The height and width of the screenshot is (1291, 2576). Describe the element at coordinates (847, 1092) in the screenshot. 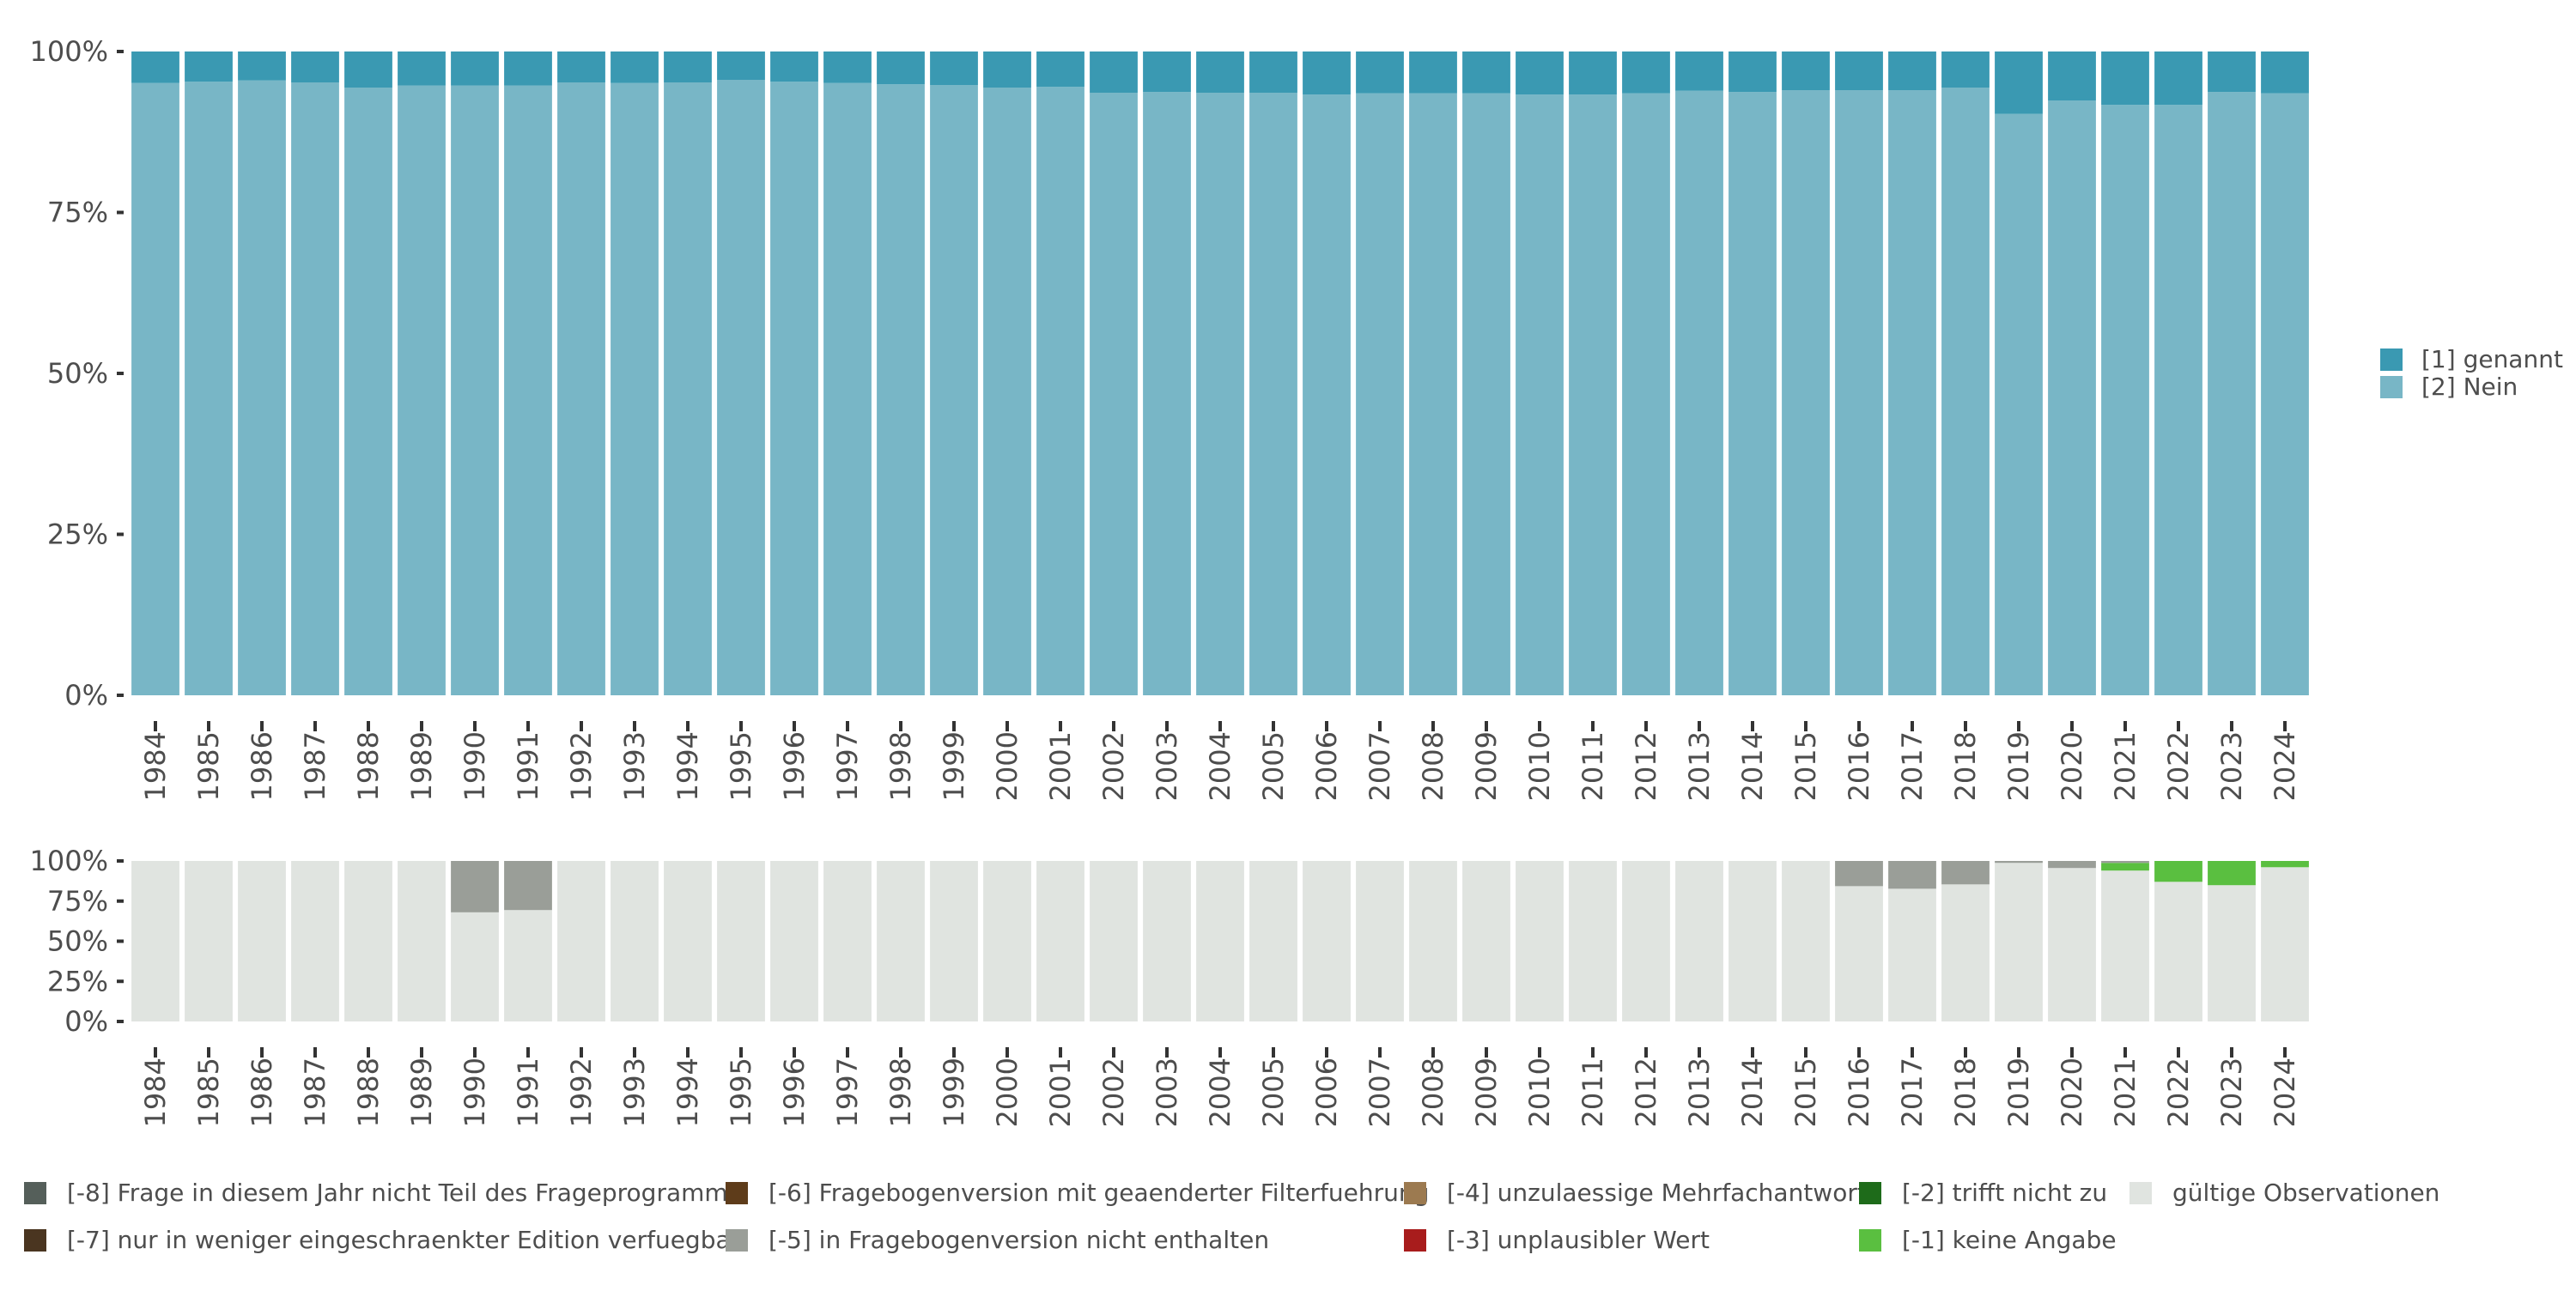

I see `x-tick-label: 1997` at that location.